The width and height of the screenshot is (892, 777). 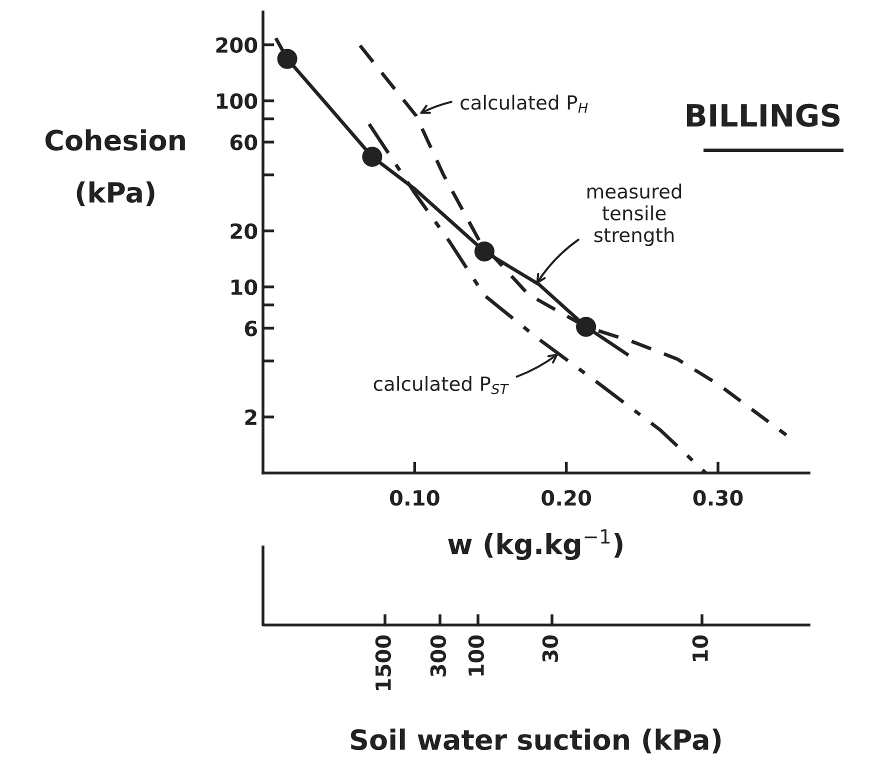 What do you see at coordinates (244, 231) in the screenshot?
I see `y-tick-label: 20` at bounding box center [244, 231].